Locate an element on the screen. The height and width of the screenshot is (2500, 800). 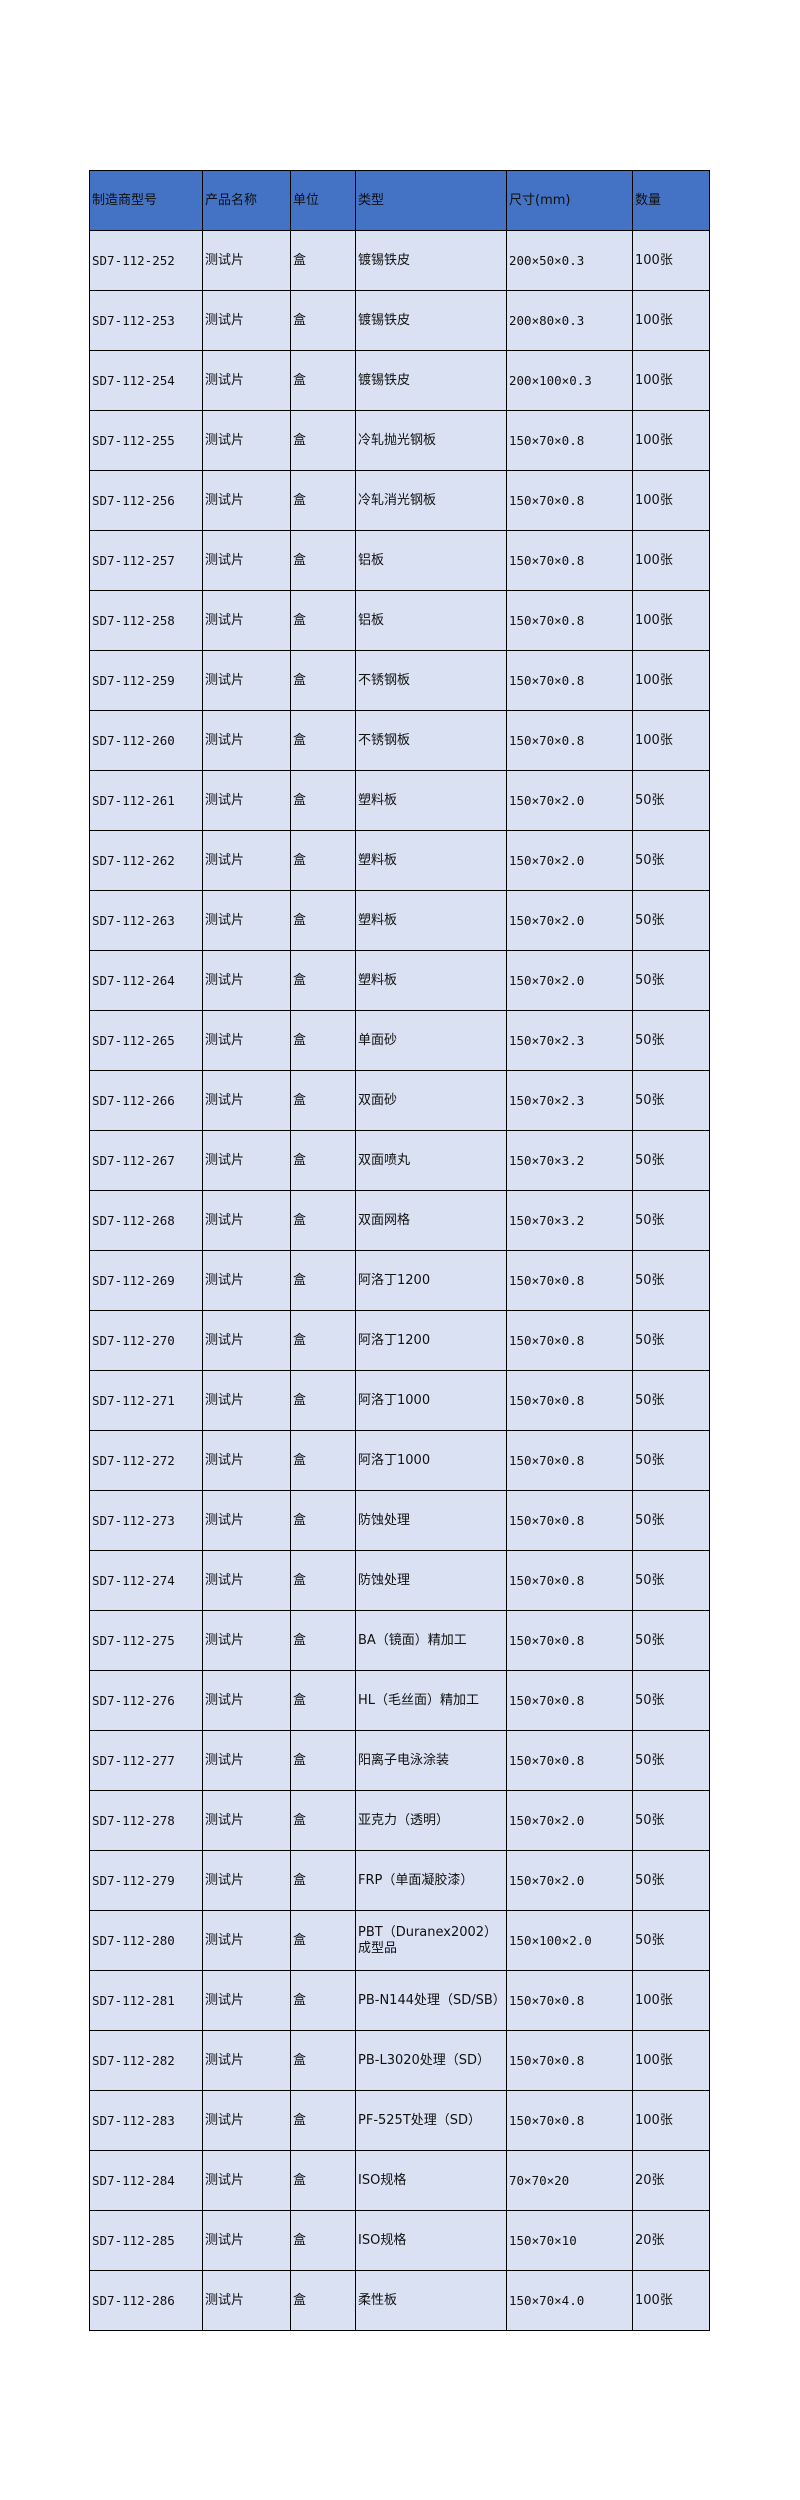
cell-model: SD7-112-254 is located at coordinates (146, 380).